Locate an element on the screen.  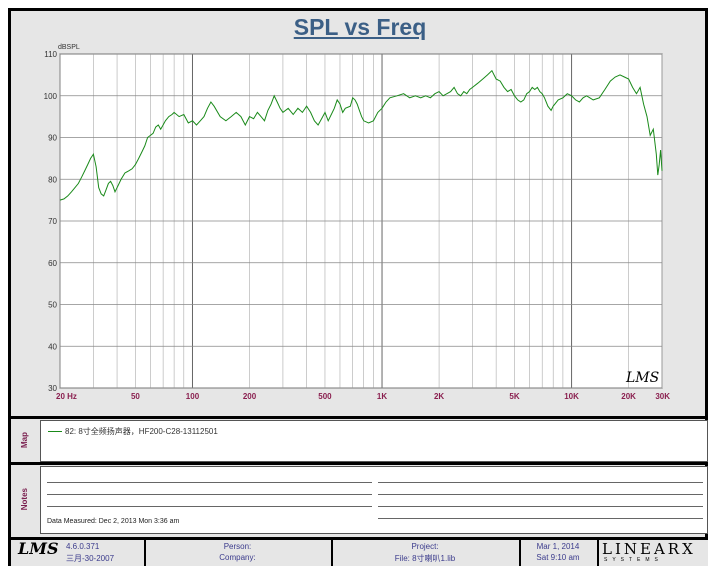
x-tick-label: 30K is located at coordinates (662, 396).